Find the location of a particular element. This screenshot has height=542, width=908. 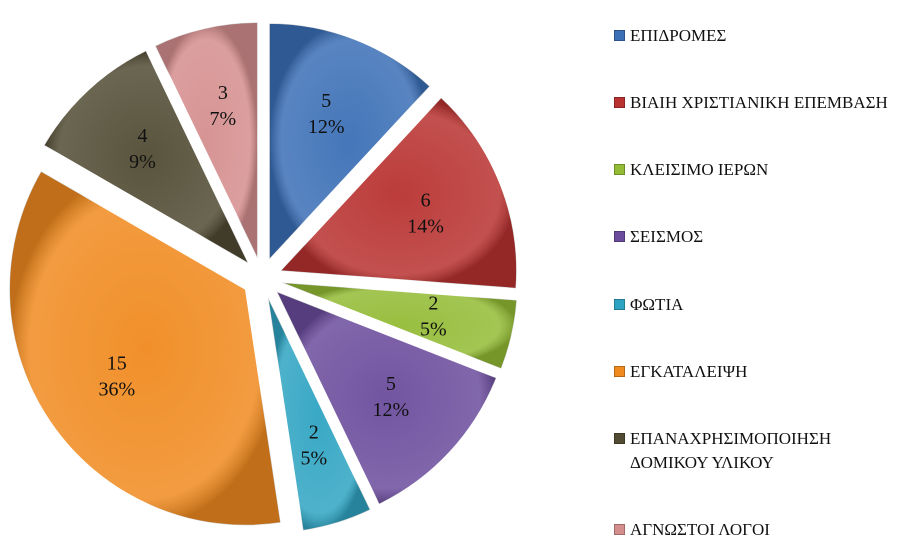

legend-item: ΕΓΚΑΤΑΛΕΙΨΗ is located at coordinates (759, 372).